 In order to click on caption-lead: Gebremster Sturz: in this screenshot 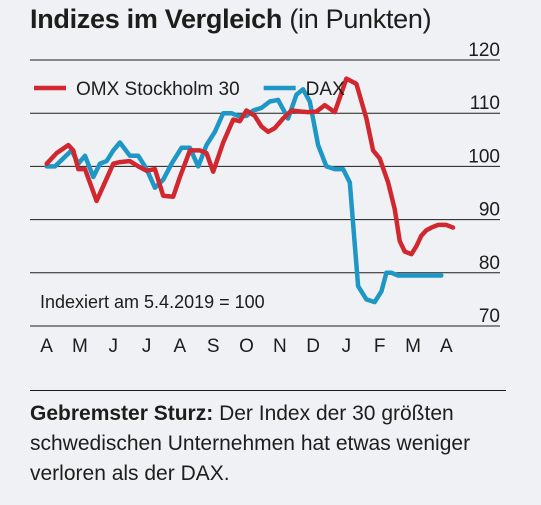, I will do `click(122, 413)`.